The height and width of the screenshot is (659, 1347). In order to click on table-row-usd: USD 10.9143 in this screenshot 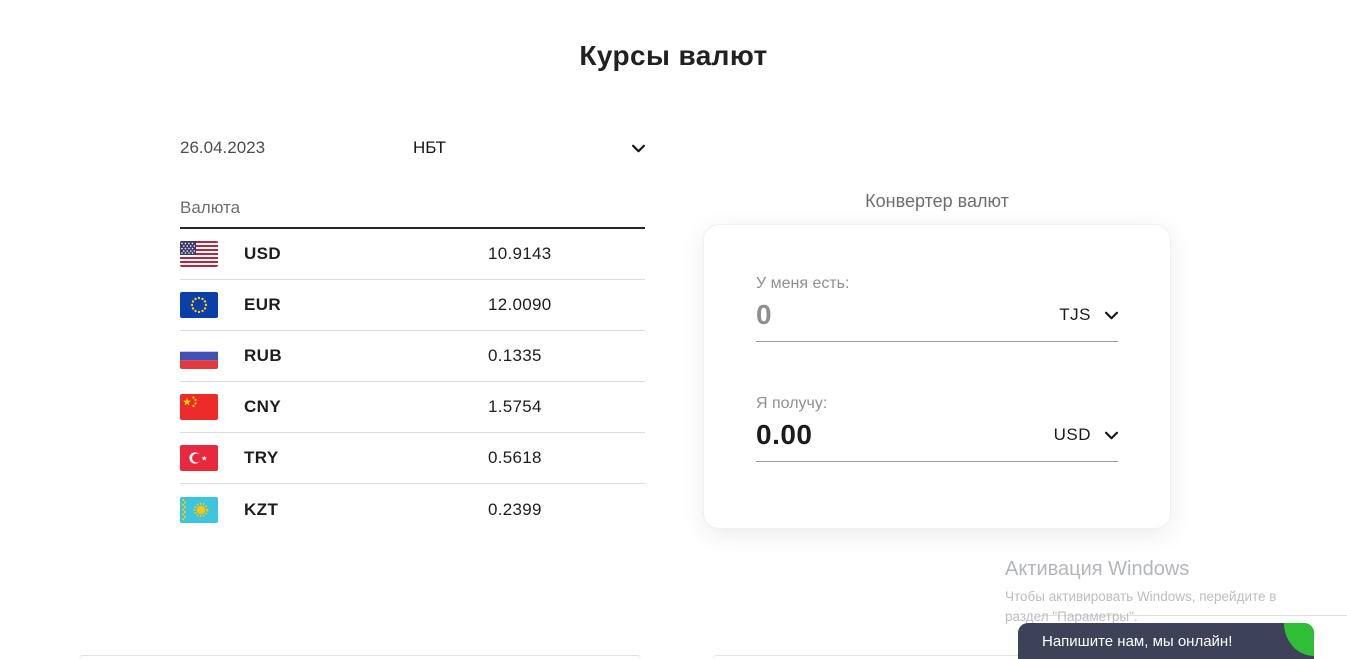, I will do `click(412, 254)`.